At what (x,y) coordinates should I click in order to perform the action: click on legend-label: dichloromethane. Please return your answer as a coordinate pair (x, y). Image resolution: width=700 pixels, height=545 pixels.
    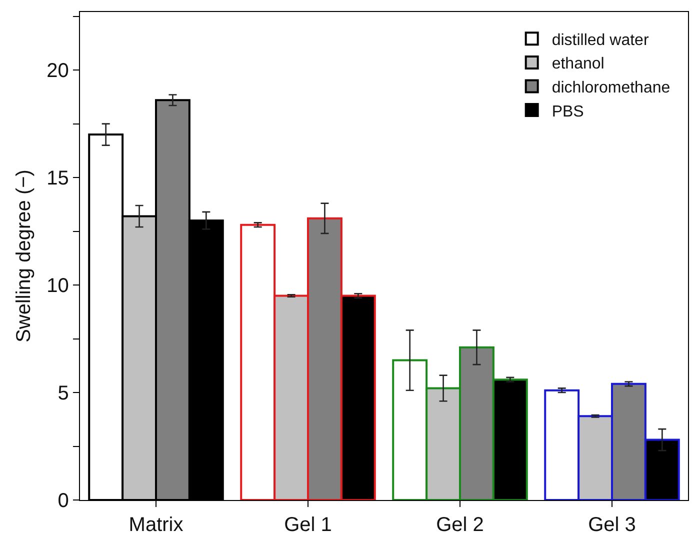
    Looking at the image, I should click on (611, 88).